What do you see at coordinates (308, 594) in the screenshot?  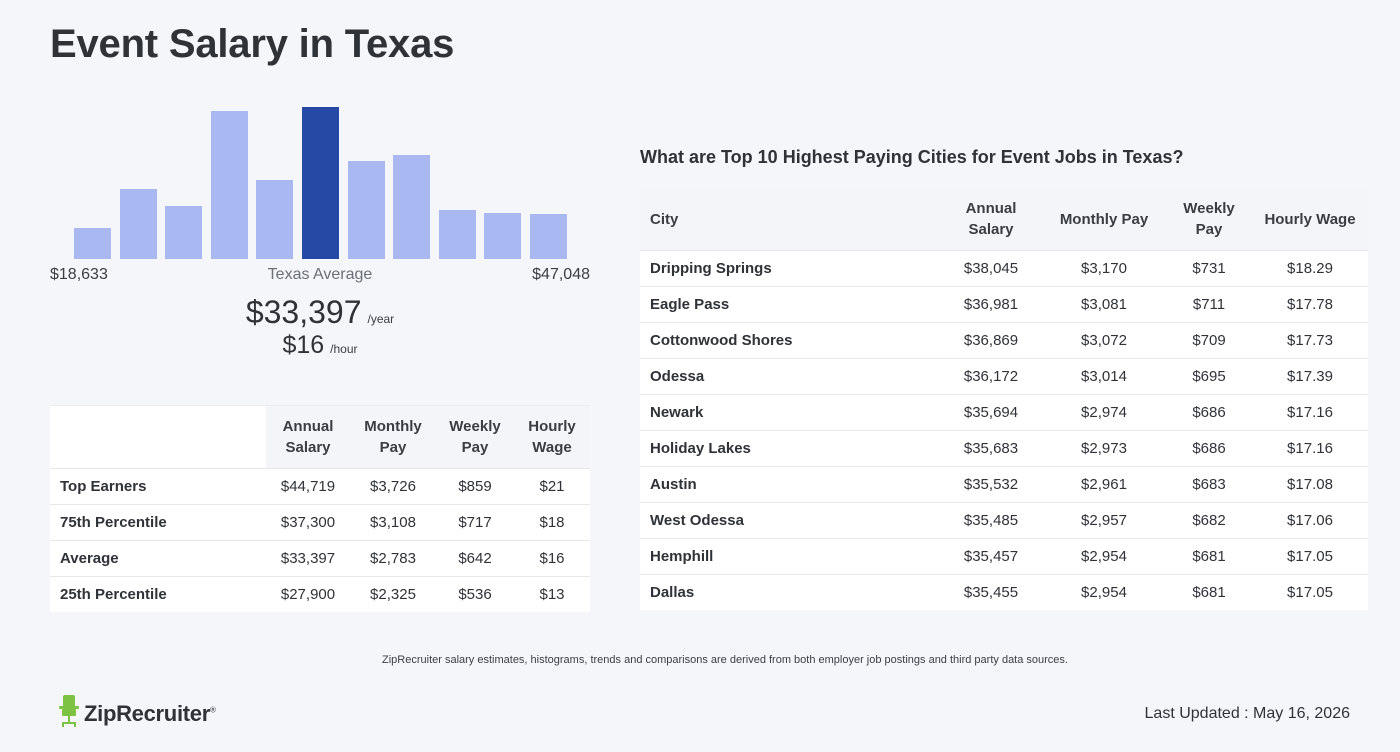 I see `annual-cell: $27,900` at bounding box center [308, 594].